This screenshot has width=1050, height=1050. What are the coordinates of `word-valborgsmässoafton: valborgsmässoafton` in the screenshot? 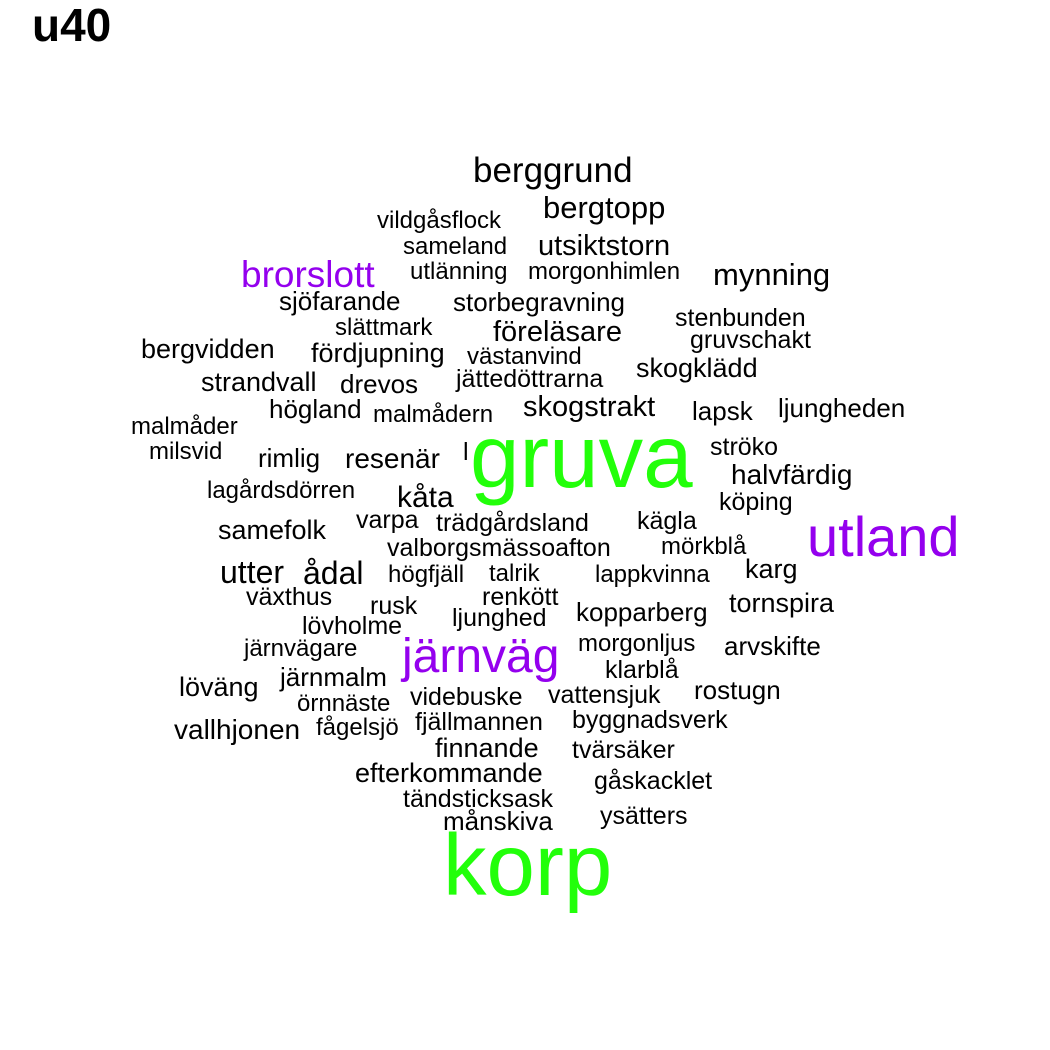 It's located at (499, 548).